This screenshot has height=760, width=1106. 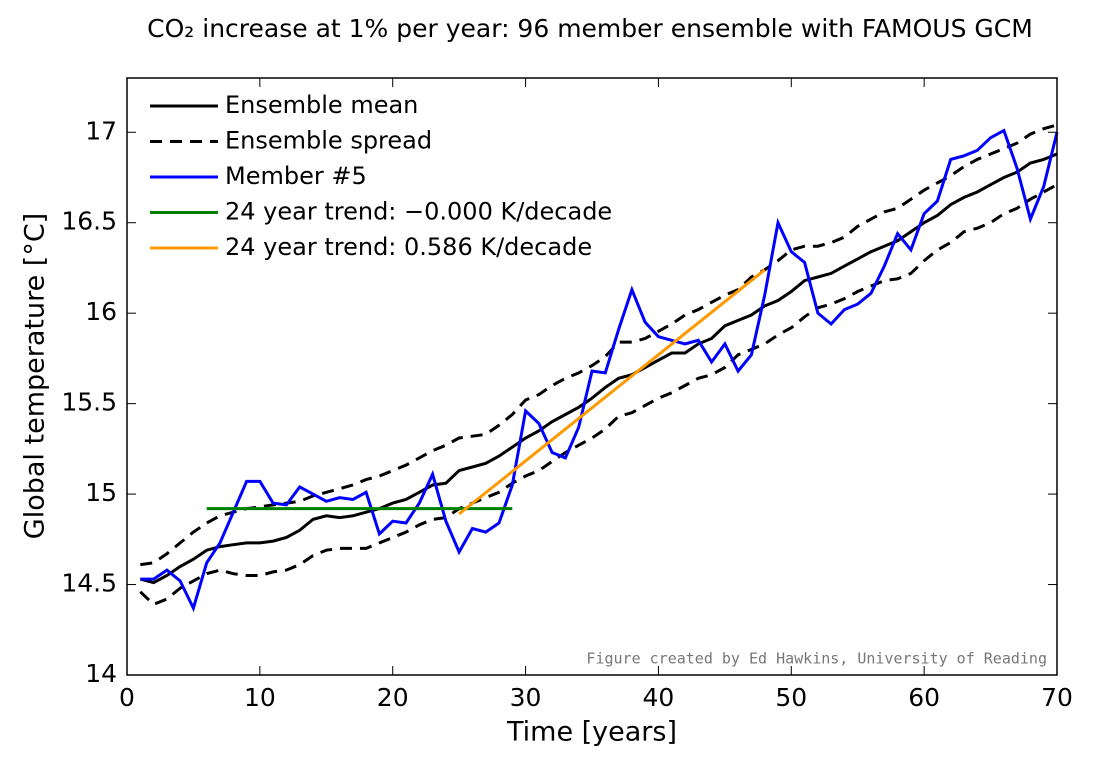 I want to click on x-tick-label: 50, so click(x=791, y=697).